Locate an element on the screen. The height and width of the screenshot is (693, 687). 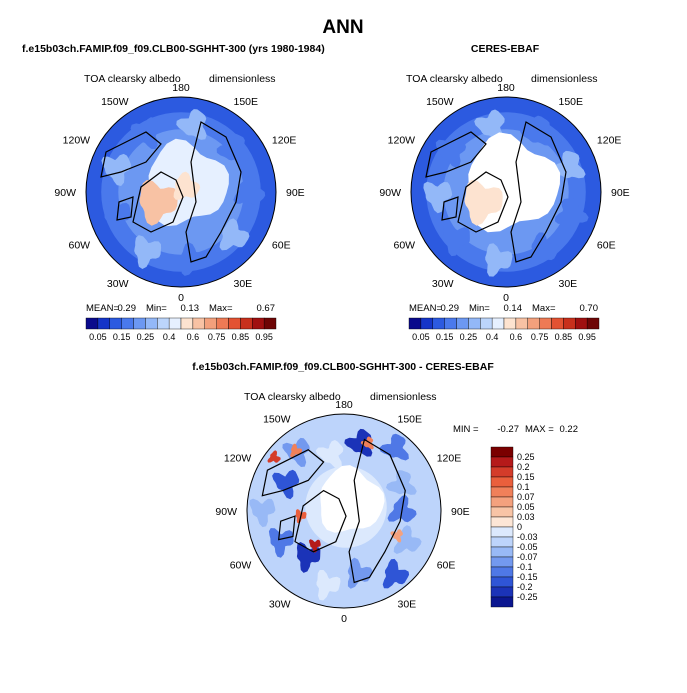
map-boundary is located at coordinates (344, 511).